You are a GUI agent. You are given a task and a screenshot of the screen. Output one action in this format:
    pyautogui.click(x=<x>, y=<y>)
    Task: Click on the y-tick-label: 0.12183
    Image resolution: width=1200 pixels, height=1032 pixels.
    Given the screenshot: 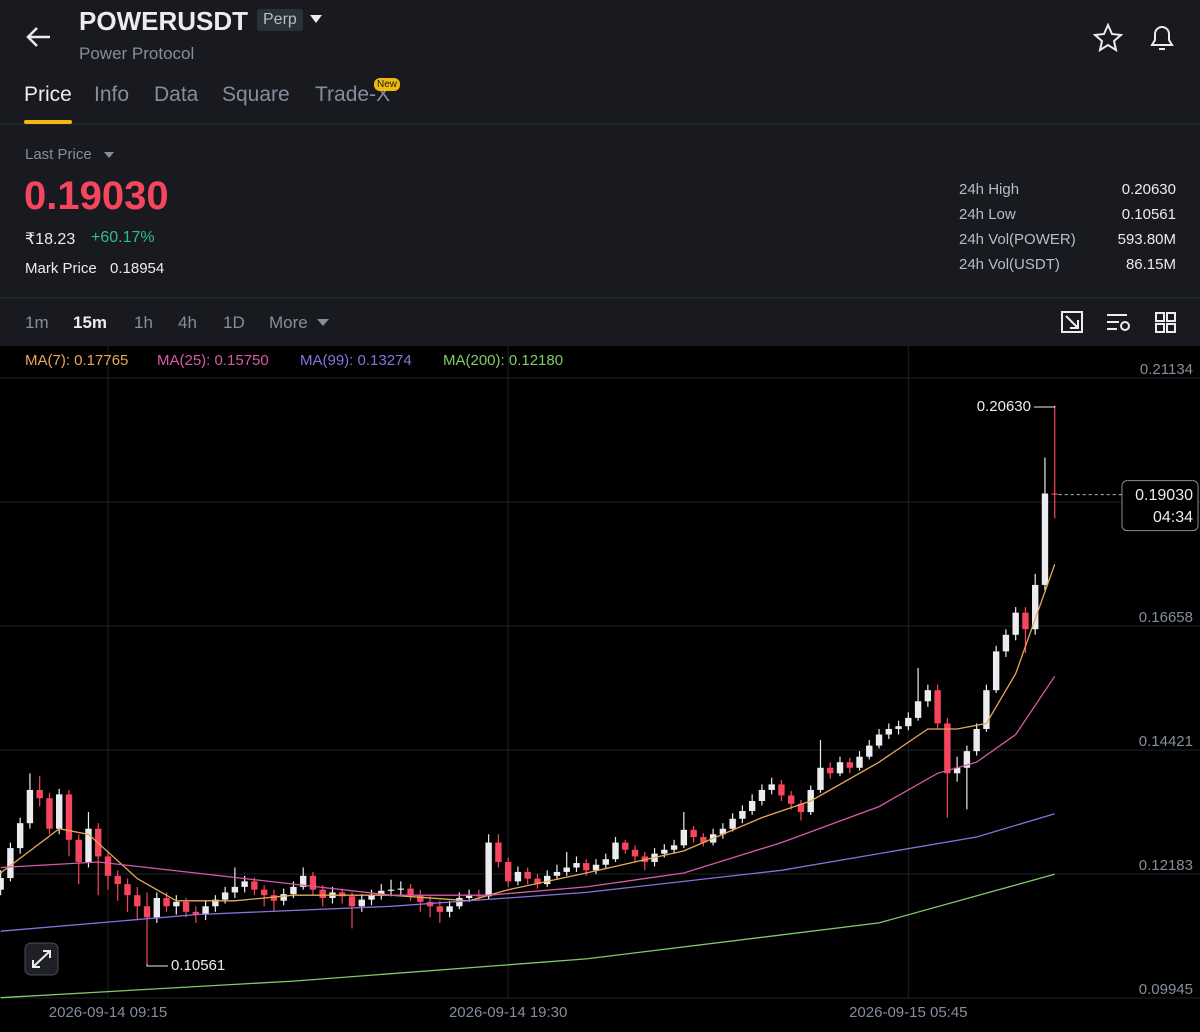 What is the action you would take?
    pyautogui.click(x=1166, y=865)
    